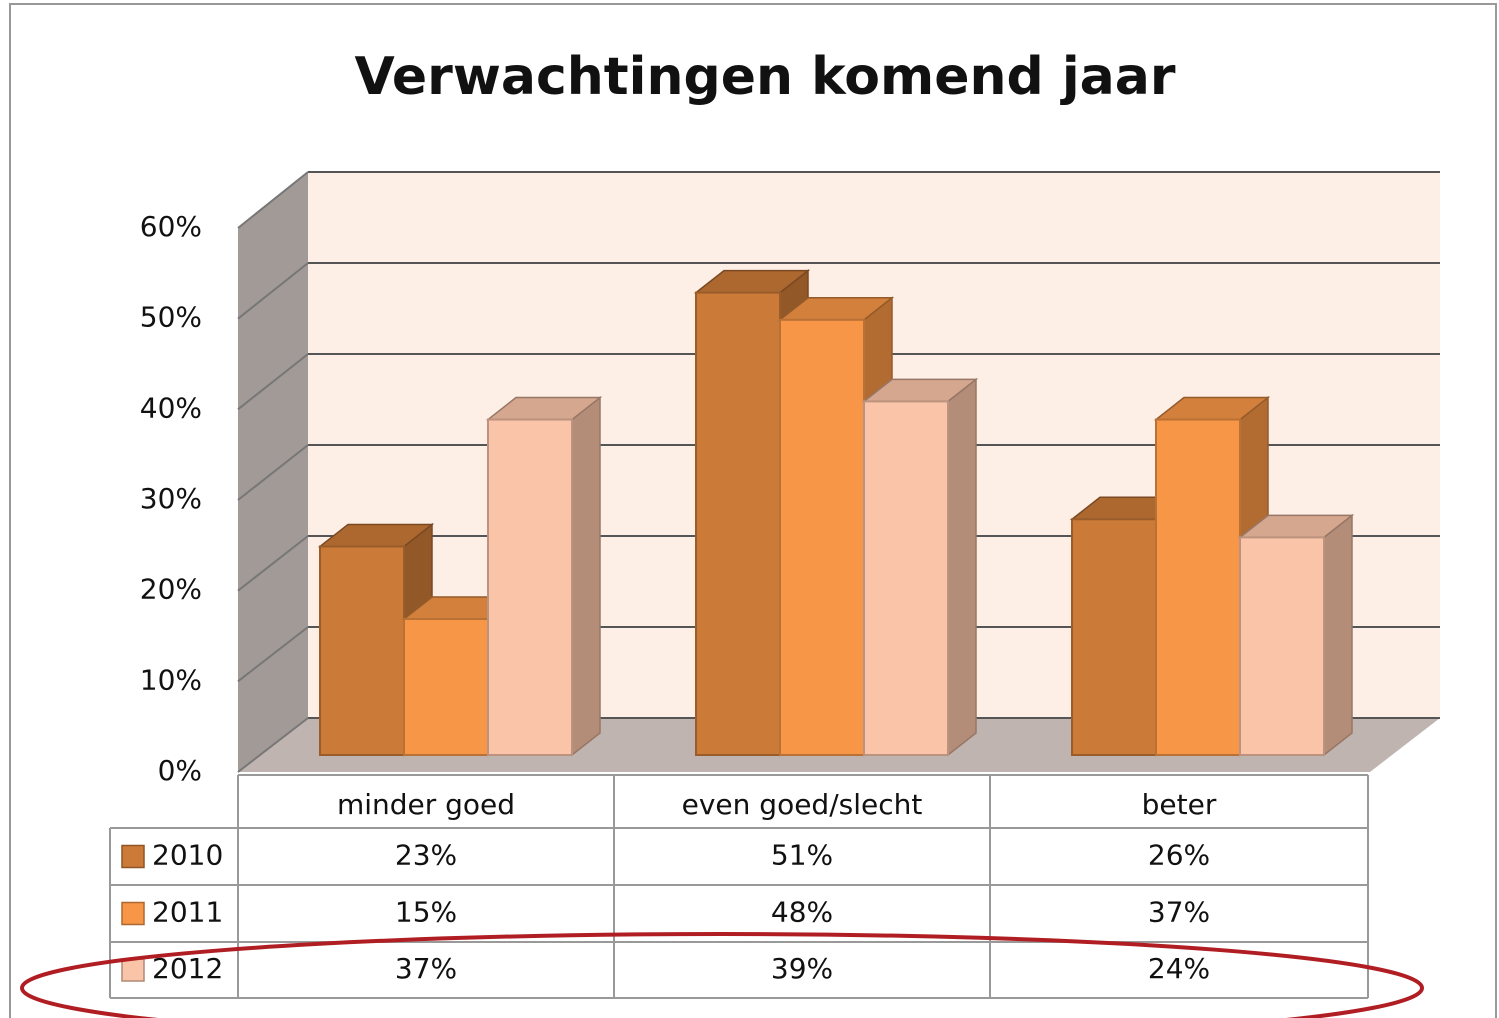 This screenshot has height=1018, width=1499. Describe the element at coordinates (171, 498) in the screenshot. I see `y-tick-label: 30%` at that location.